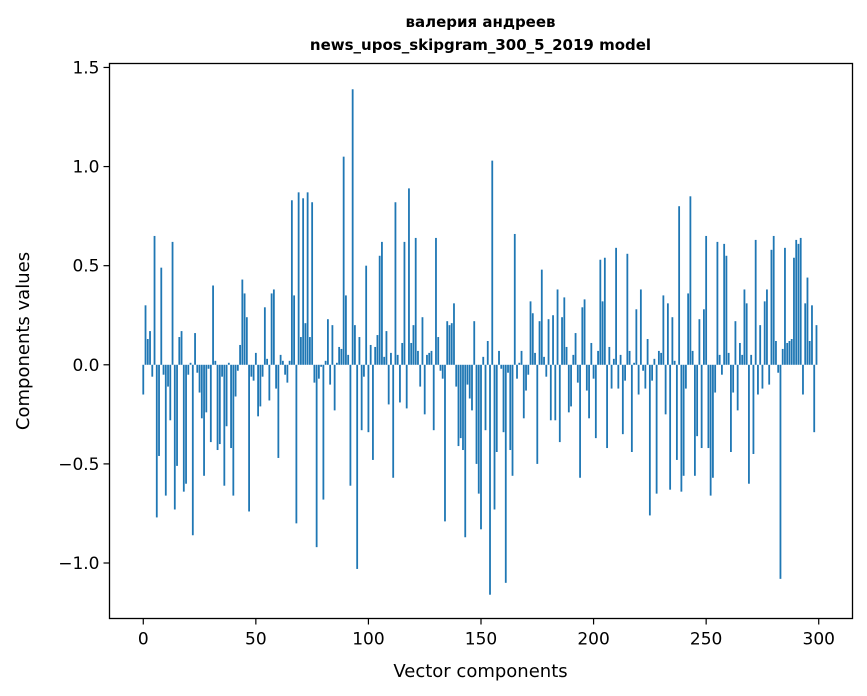 This screenshot has height=696, width=867. What do you see at coordinates (368, 640) in the screenshot?
I see `x-tick-label: 100` at bounding box center [368, 640].